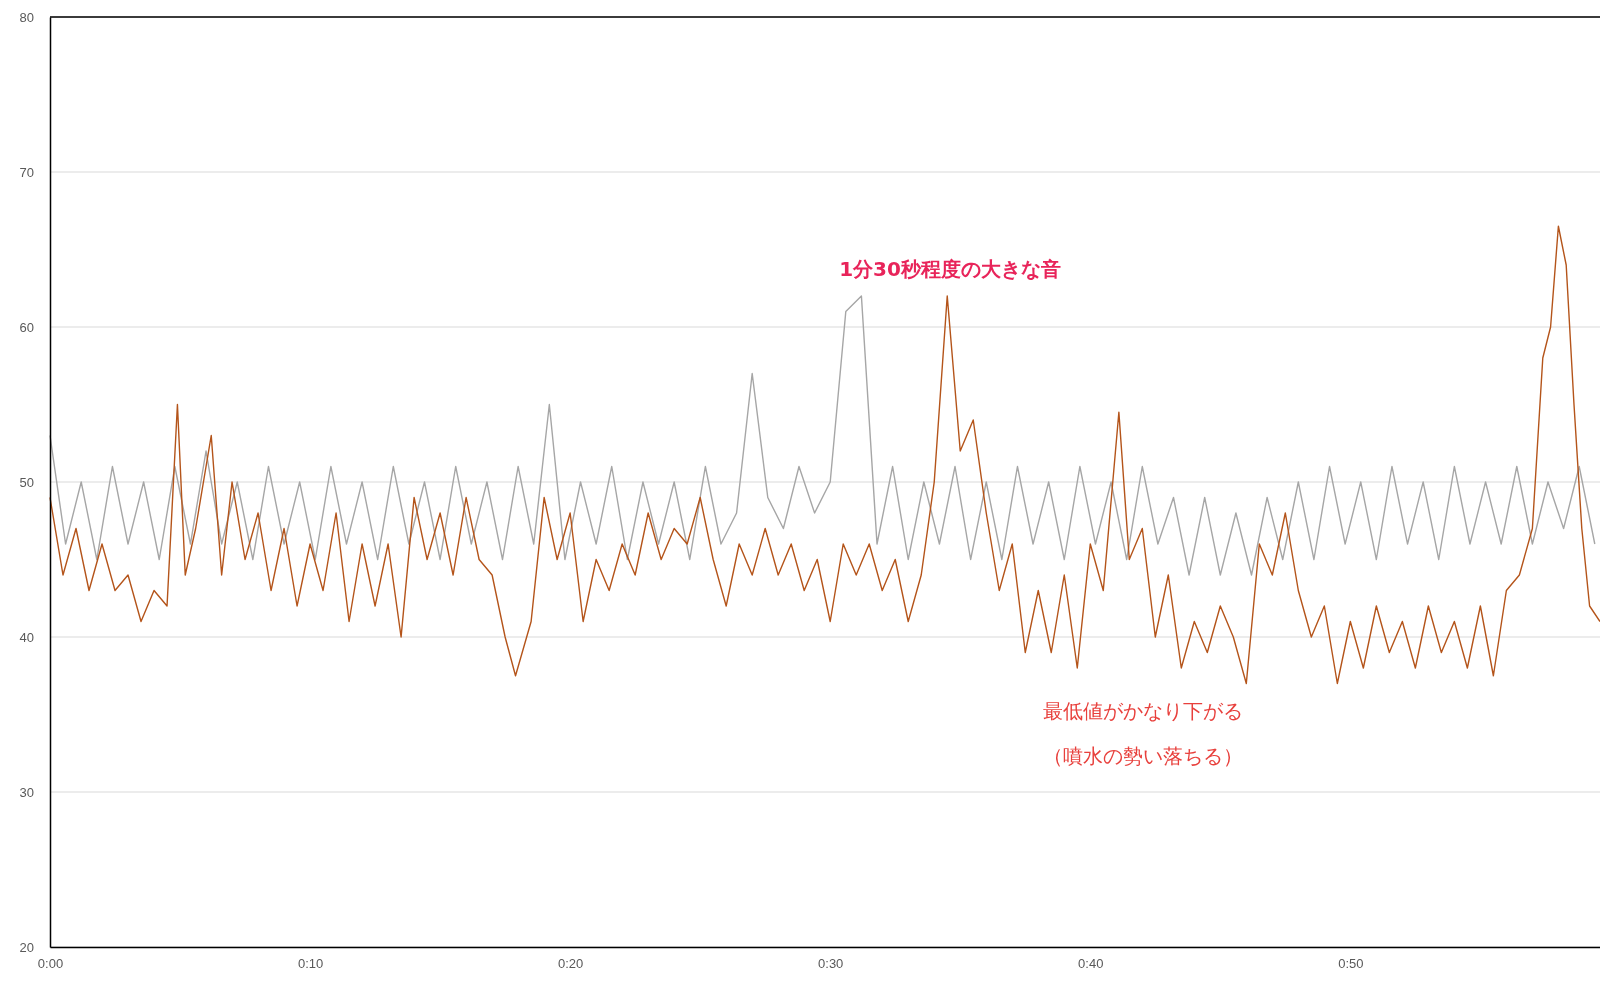  What do you see at coordinates (1143, 710) in the screenshot?
I see `annotation: 最低値がかなり下がる` at bounding box center [1143, 710].